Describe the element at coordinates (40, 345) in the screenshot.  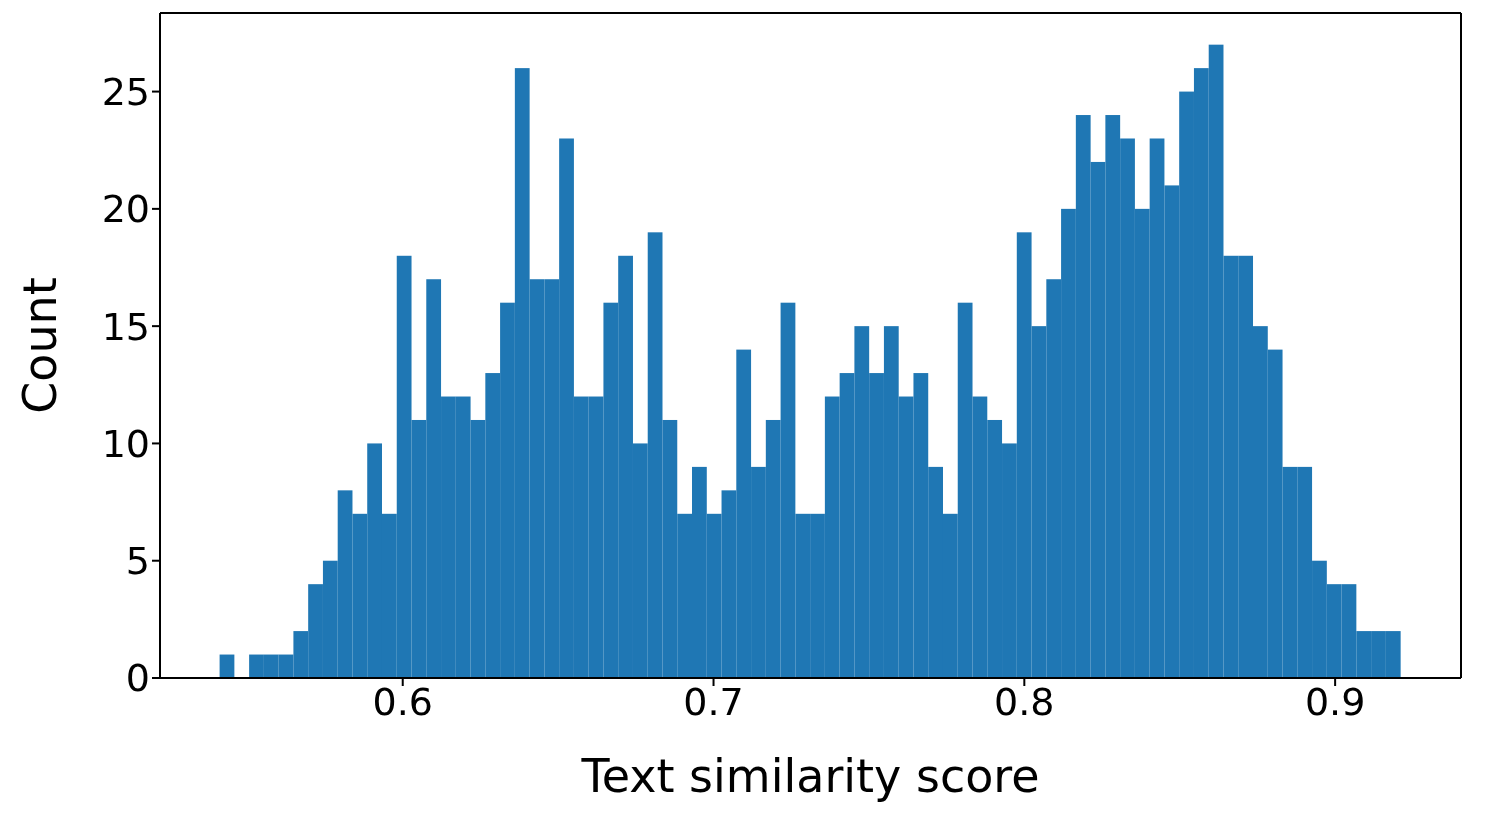
I see `y-axis-title: Count` at that location.